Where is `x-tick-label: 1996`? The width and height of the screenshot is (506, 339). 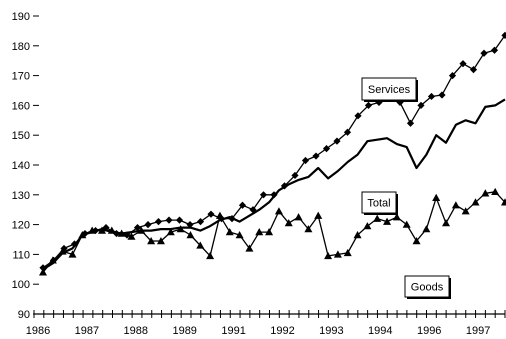 x-tick-label: 1996 is located at coordinates (429, 331).